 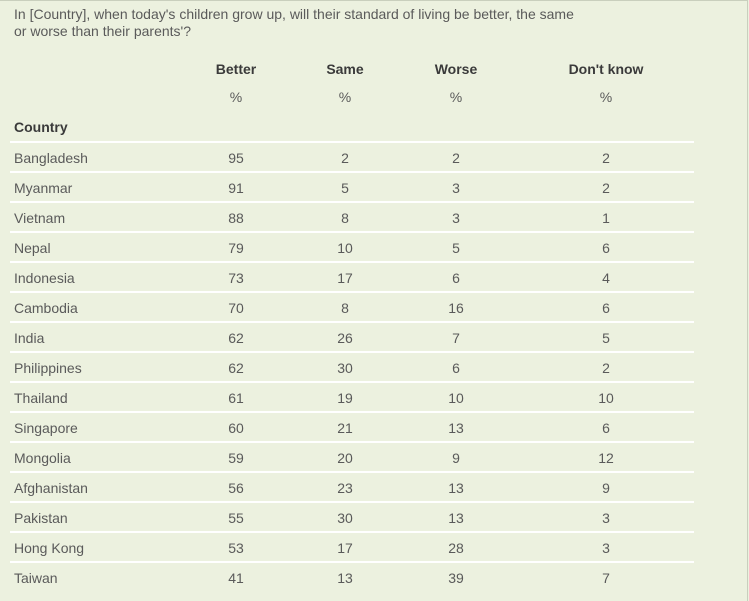 What do you see at coordinates (374, 338) in the screenshot?
I see `table-row: India 62 26 7 5` at bounding box center [374, 338].